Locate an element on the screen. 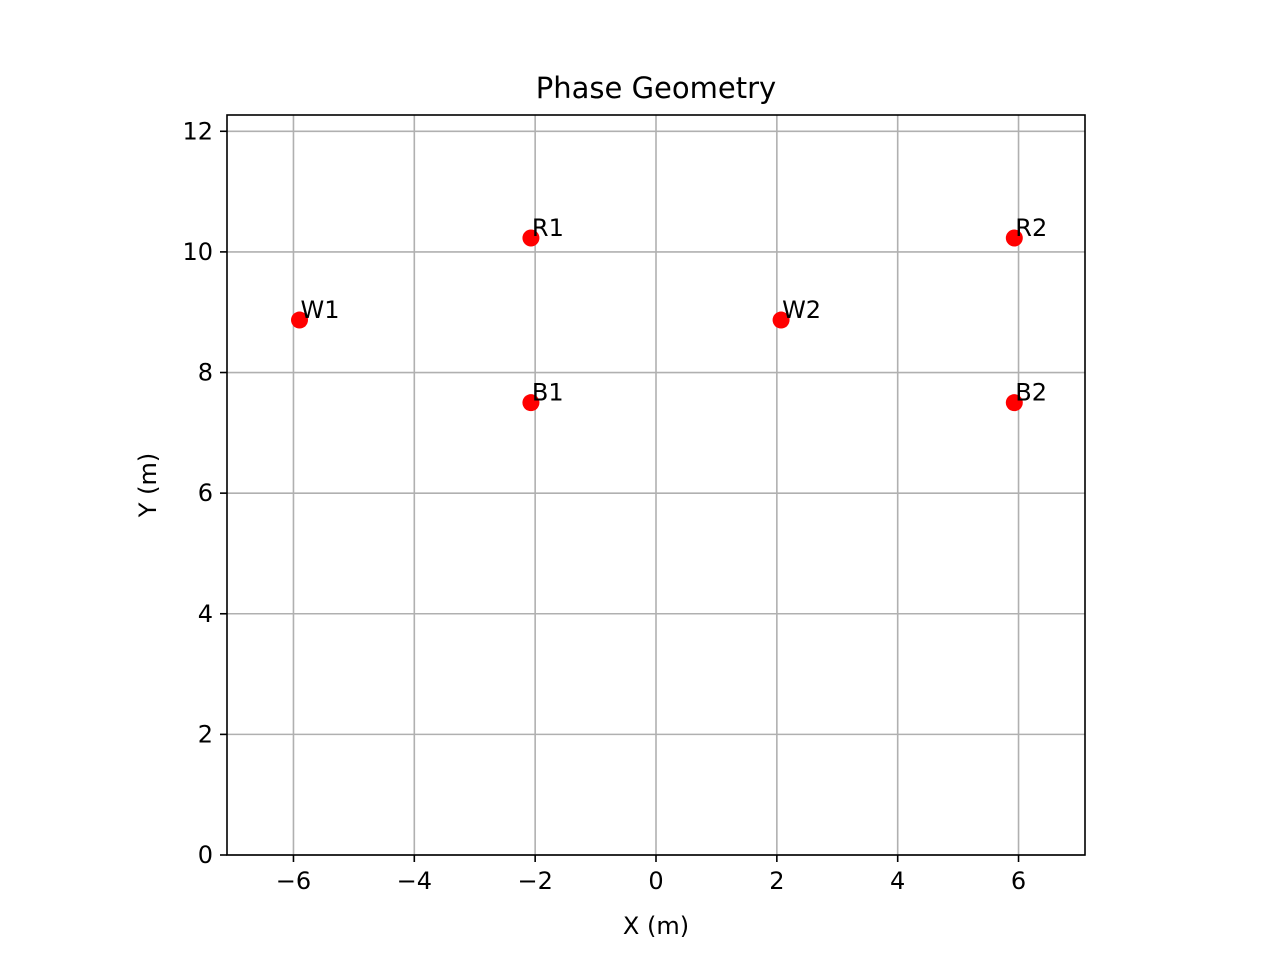  point-label: W2 is located at coordinates (801, 310).